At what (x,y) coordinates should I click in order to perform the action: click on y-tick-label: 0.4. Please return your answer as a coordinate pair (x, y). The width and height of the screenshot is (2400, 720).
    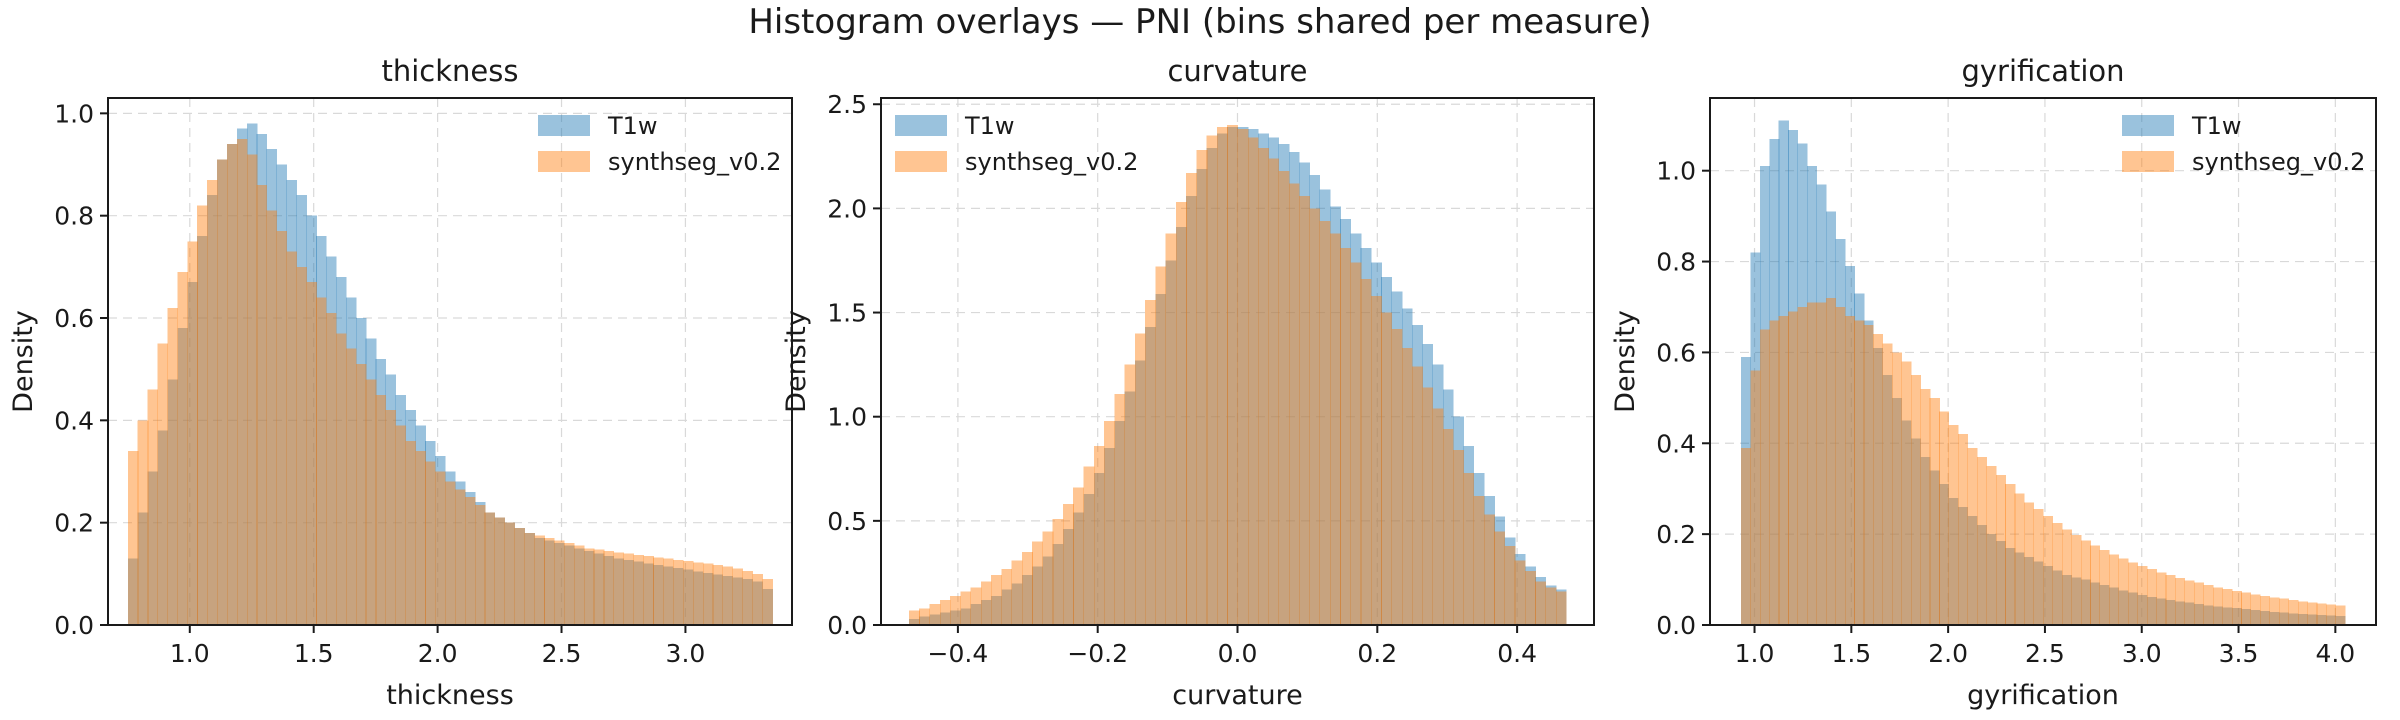
    Looking at the image, I should click on (74, 420).